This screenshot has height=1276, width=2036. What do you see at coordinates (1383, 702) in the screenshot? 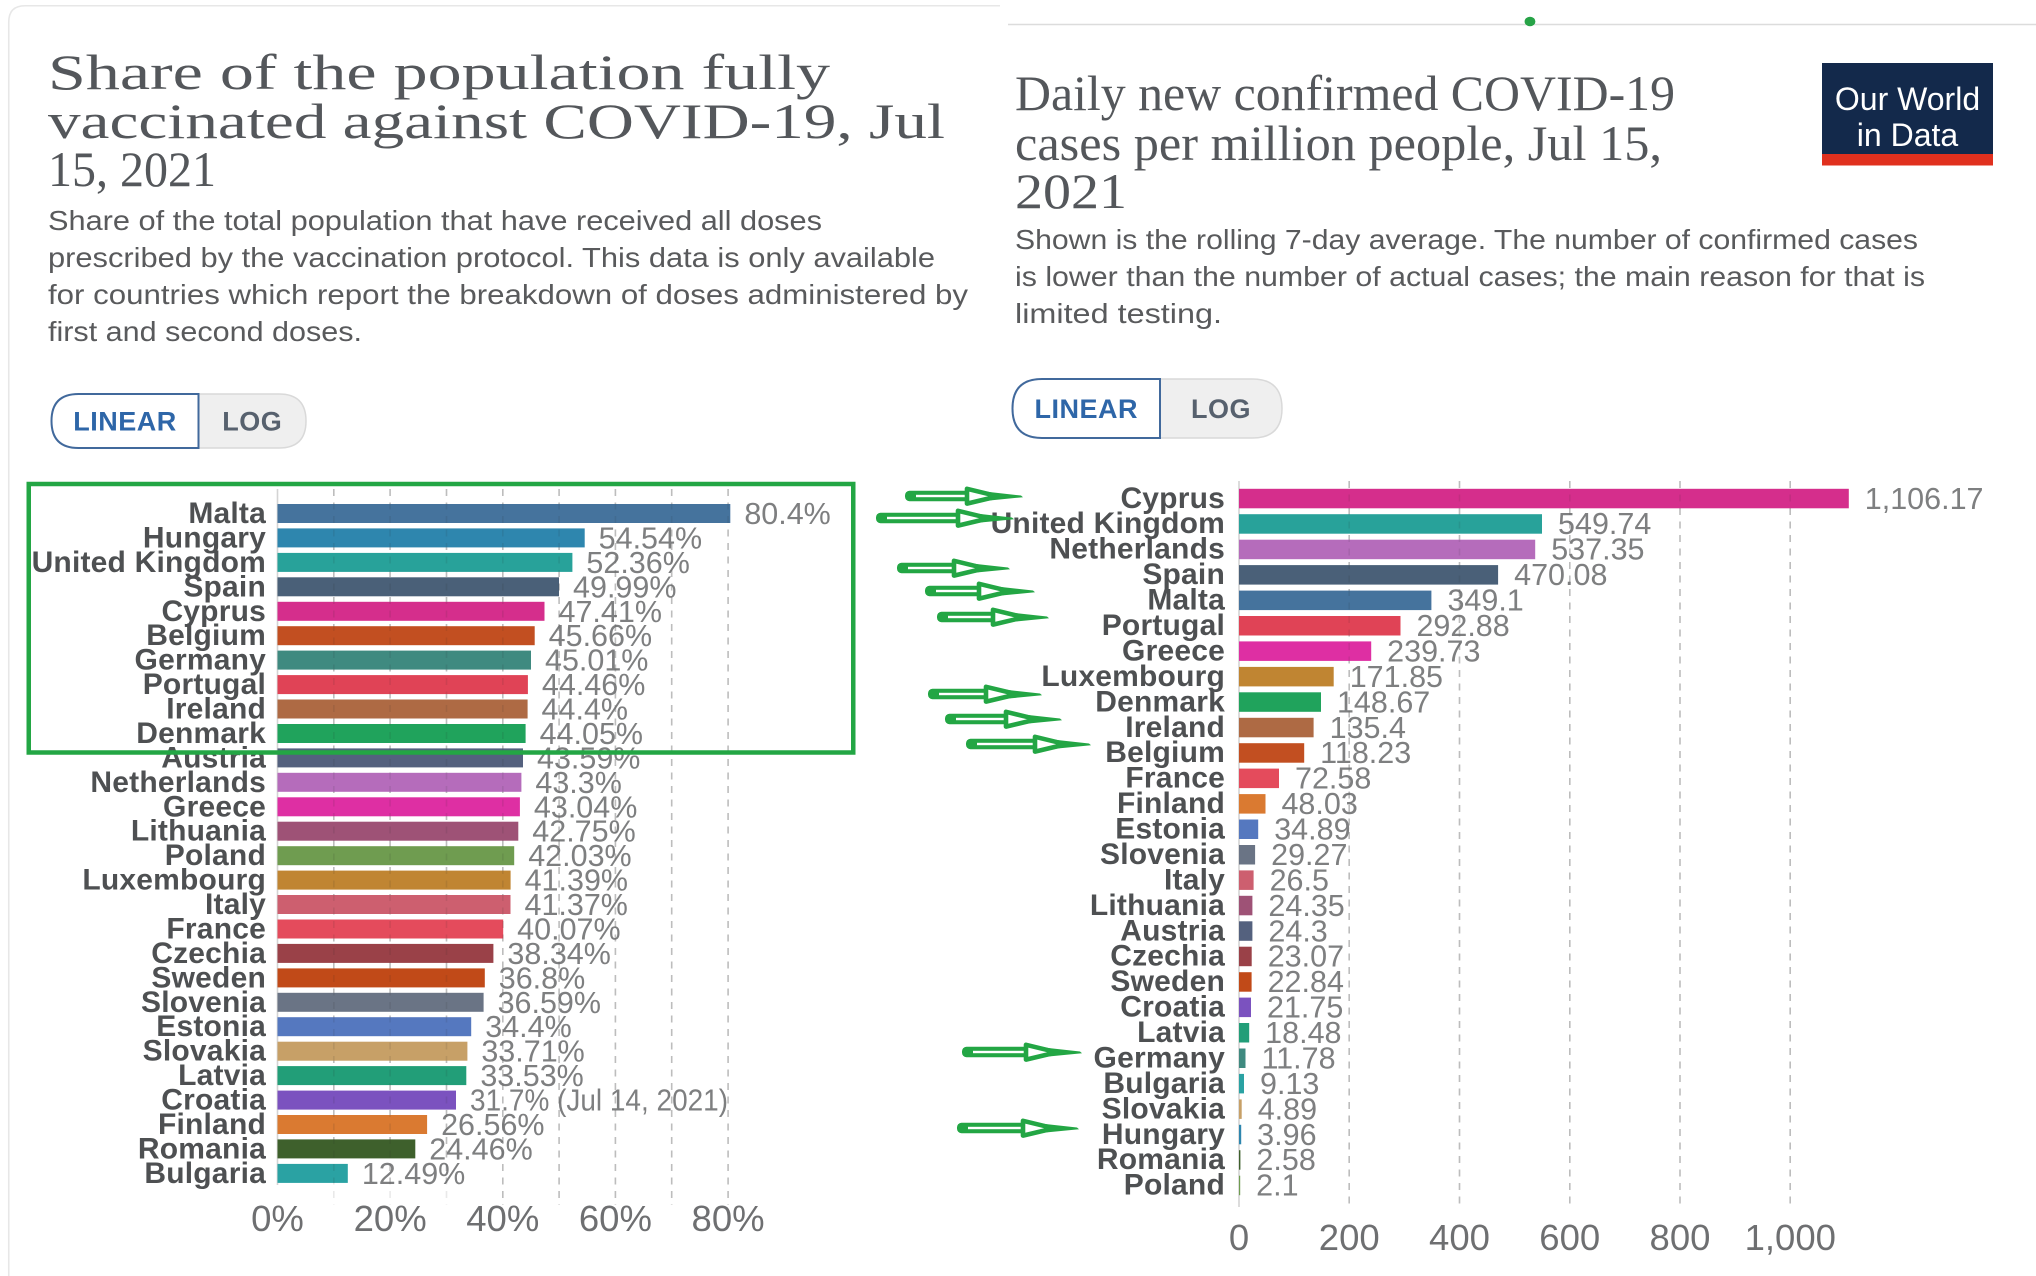
I see `svg-text: 148.67` at bounding box center [1383, 702].